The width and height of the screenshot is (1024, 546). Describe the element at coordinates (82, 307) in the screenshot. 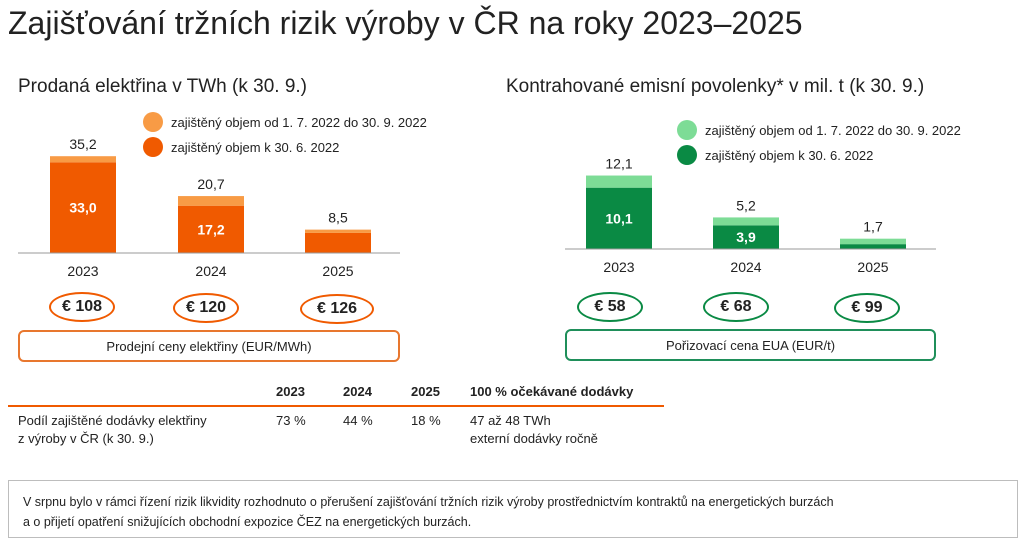

I see `left-price-2023: € 108` at that location.